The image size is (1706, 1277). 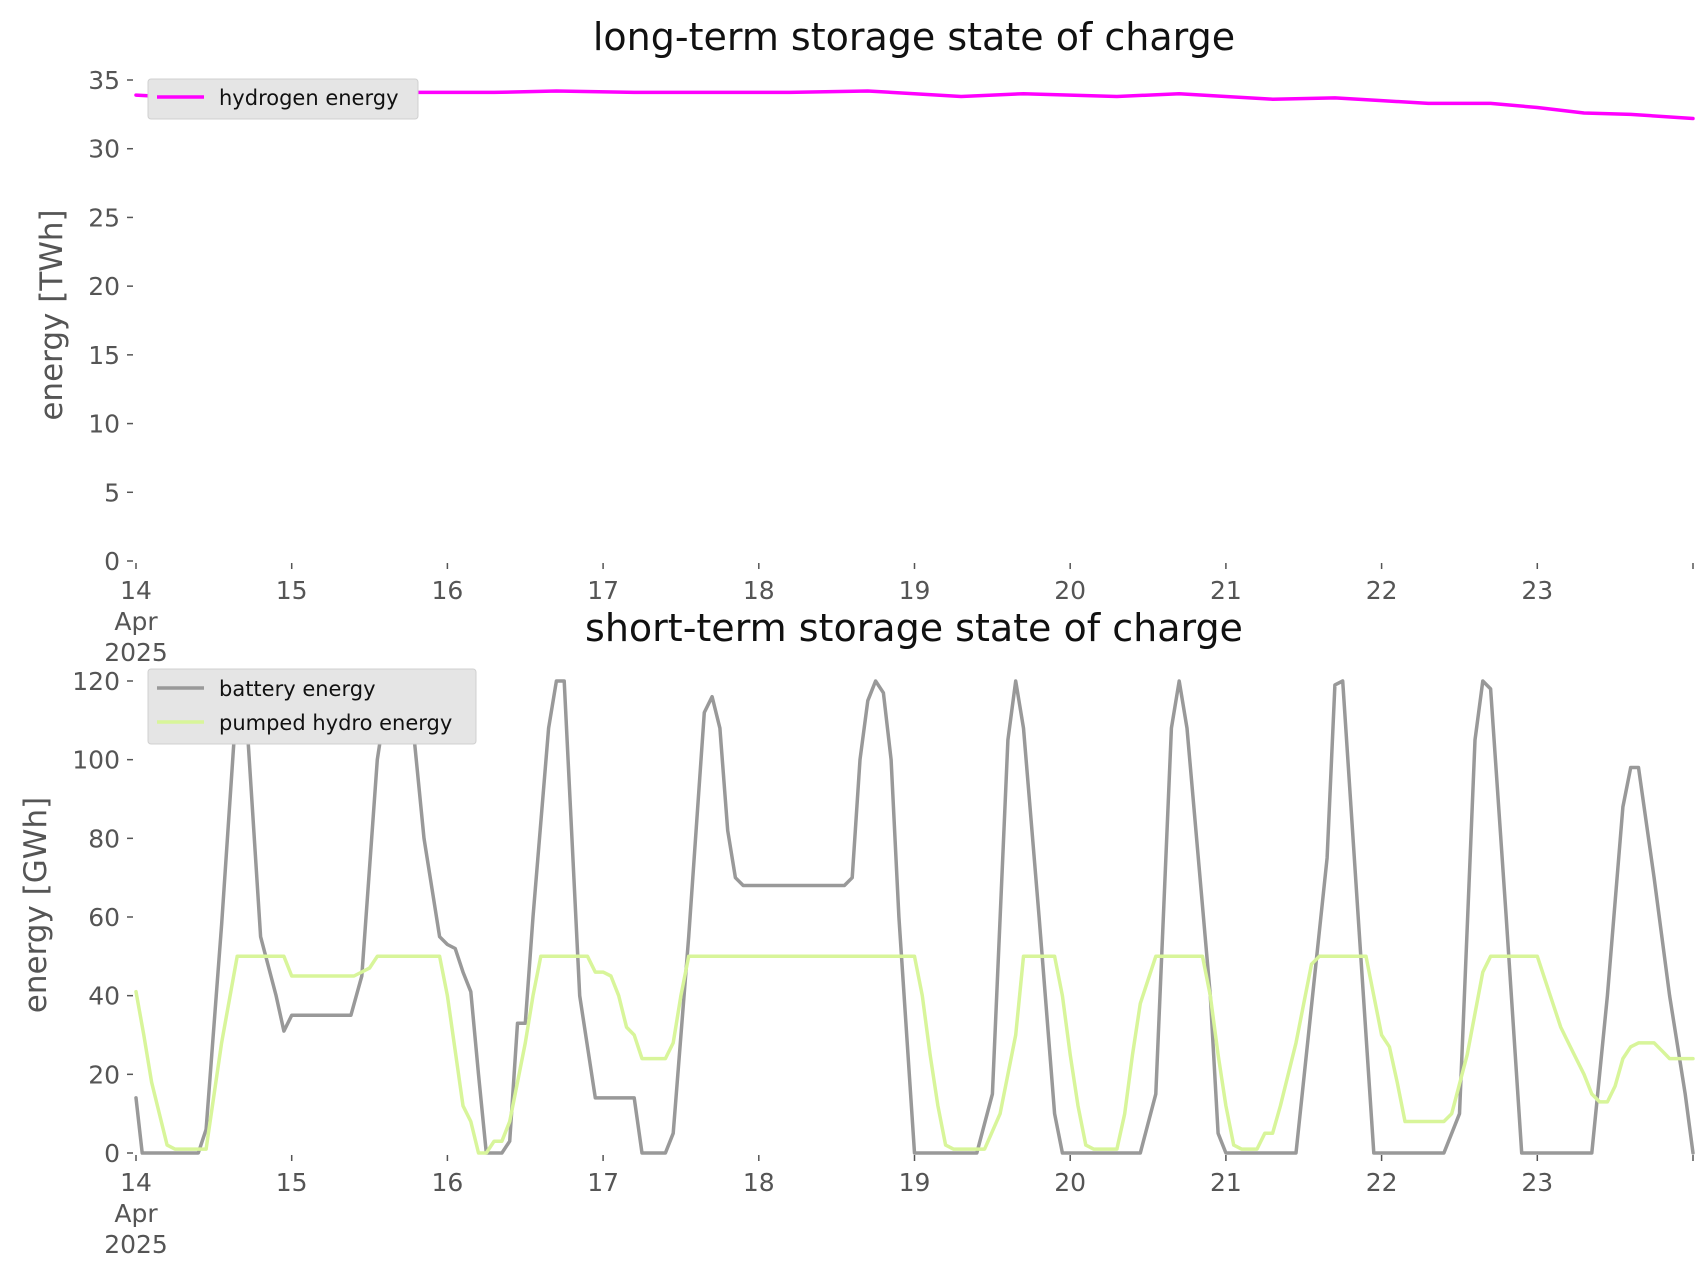 What do you see at coordinates (899, 1207) in the screenshot?
I see `x-ticks-short-term: 14 Apr 2025 15 16 17 18 19 20 21 22 23` at bounding box center [899, 1207].